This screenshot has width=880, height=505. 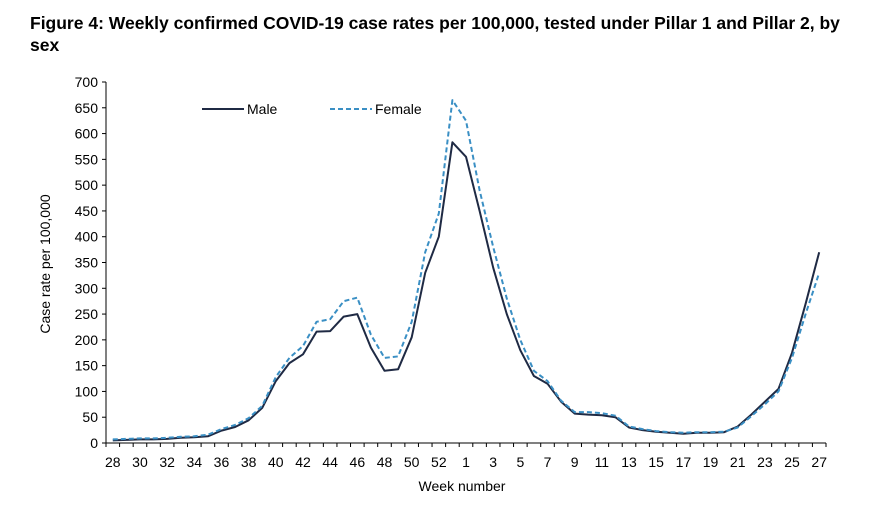 I want to click on x-tick-label: 42, so click(x=303, y=462).